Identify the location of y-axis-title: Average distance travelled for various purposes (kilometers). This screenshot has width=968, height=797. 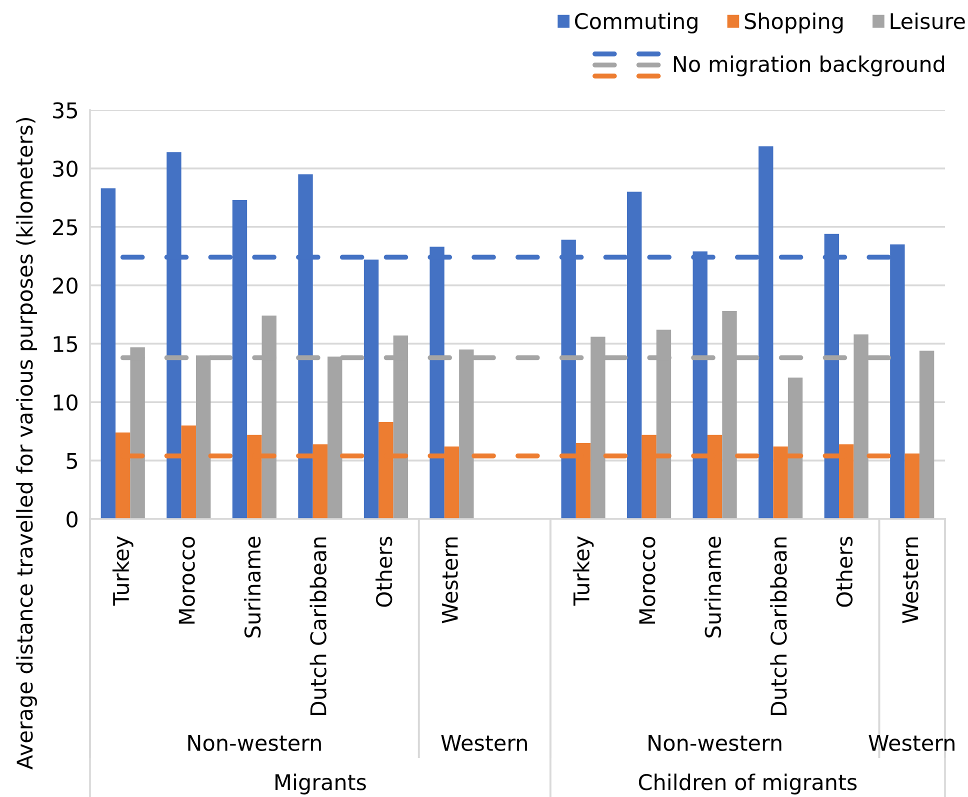
(26, 444).